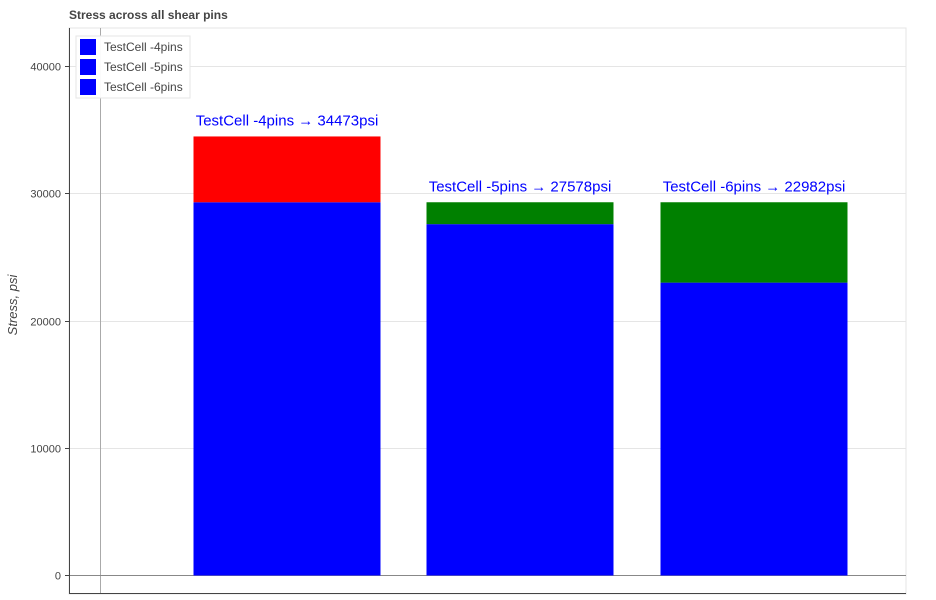  What do you see at coordinates (520, 400) in the screenshot?
I see `bar-2-base` at bounding box center [520, 400].